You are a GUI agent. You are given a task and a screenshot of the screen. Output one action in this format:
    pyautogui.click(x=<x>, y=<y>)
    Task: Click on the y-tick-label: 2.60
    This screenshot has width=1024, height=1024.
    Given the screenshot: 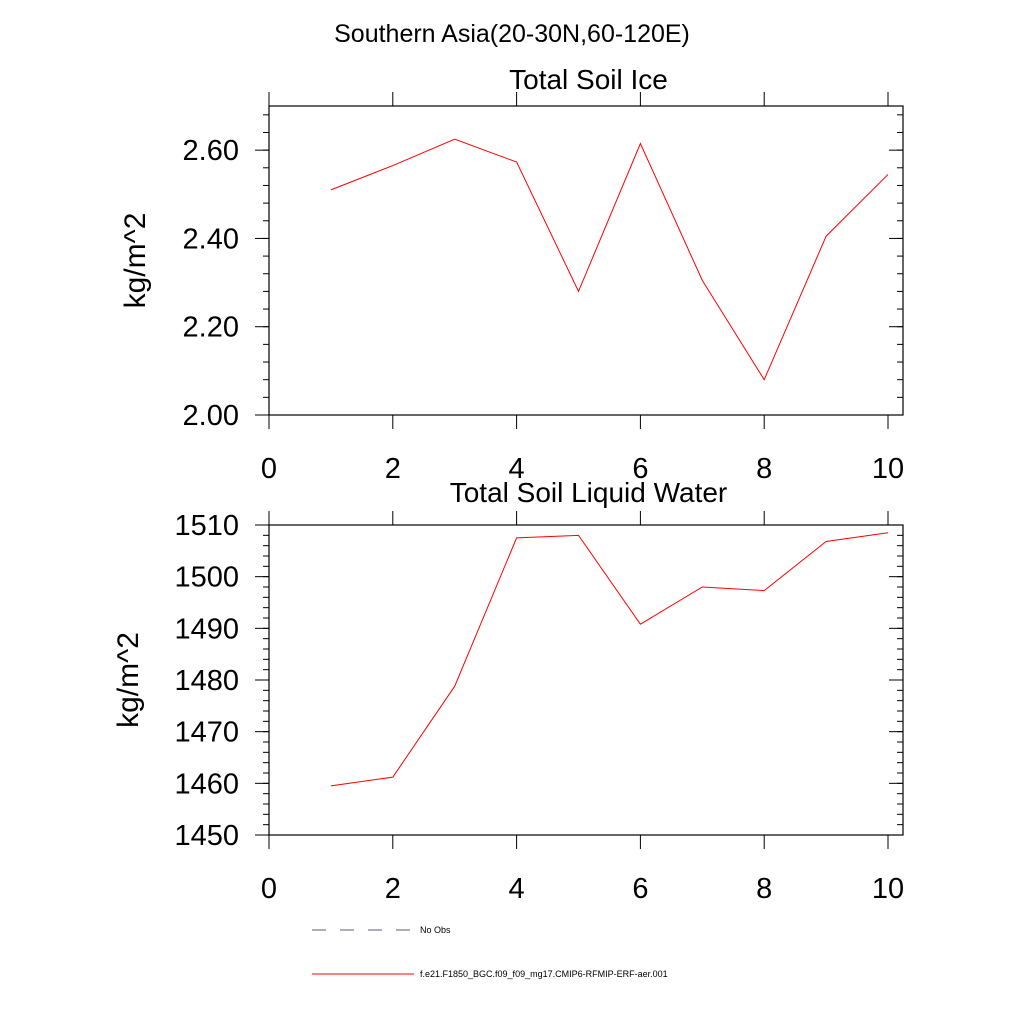 What is the action you would take?
    pyautogui.click(x=211, y=151)
    